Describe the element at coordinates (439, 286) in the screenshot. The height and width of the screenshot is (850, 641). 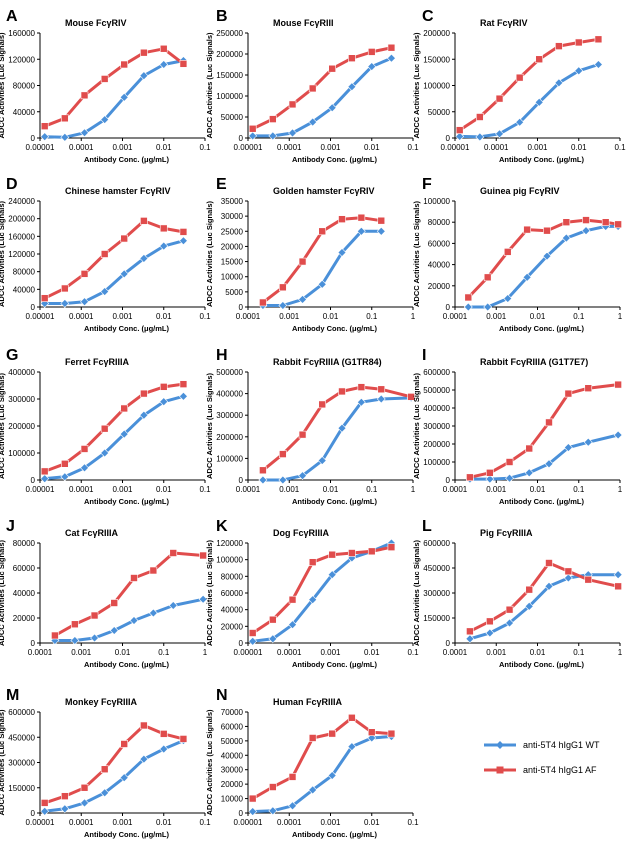
I see `y-tick-label: 20000` at that location.